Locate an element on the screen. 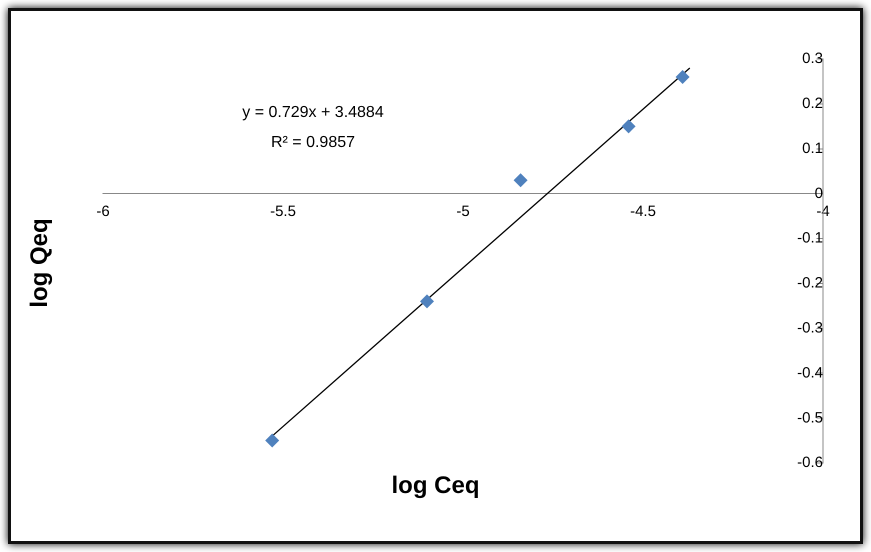 Image resolution: width=871 pixels, height=552 pixels. y-axis-title: log Qeq is located at coordinates (40, 263).